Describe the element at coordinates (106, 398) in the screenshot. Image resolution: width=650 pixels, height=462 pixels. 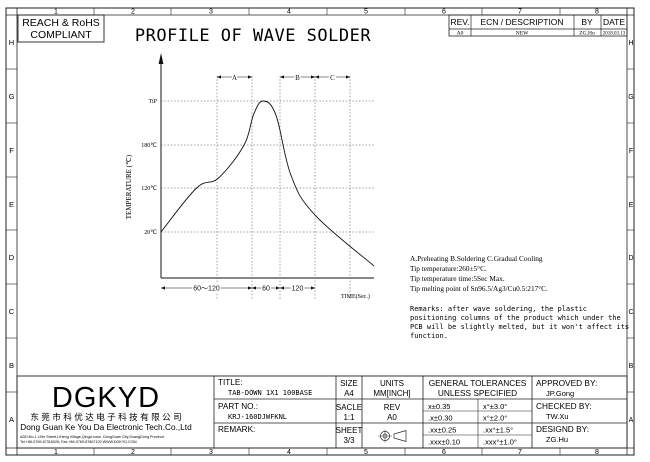
I see `company-logo-text: DGKYD` at that location.